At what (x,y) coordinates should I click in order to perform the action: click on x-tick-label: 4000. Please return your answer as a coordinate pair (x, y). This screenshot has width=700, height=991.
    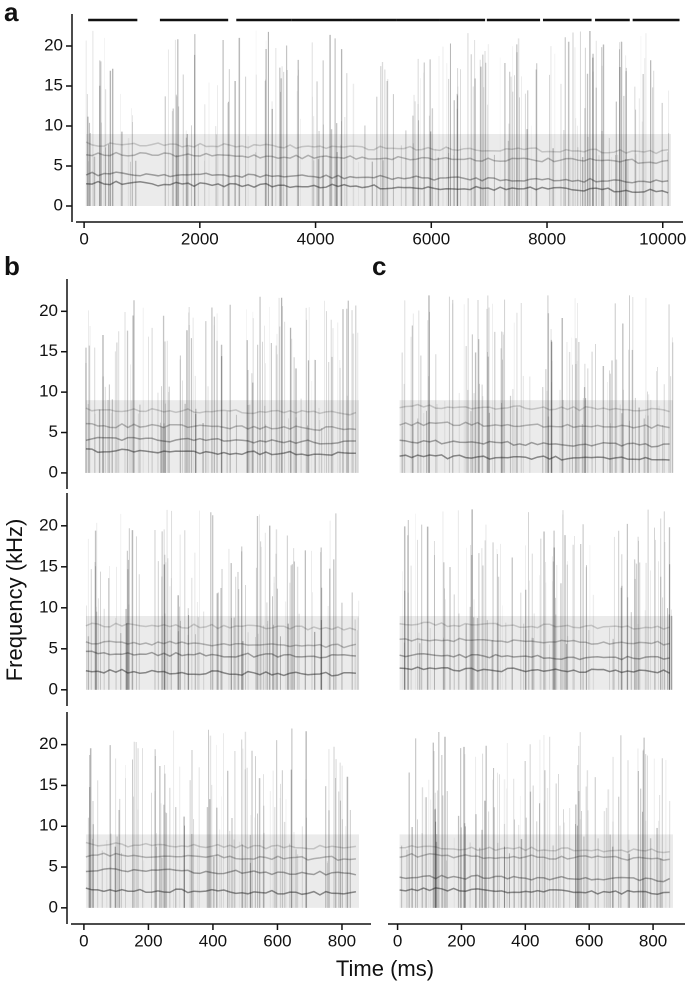
    Looking at the image, I should click on (316, 238).